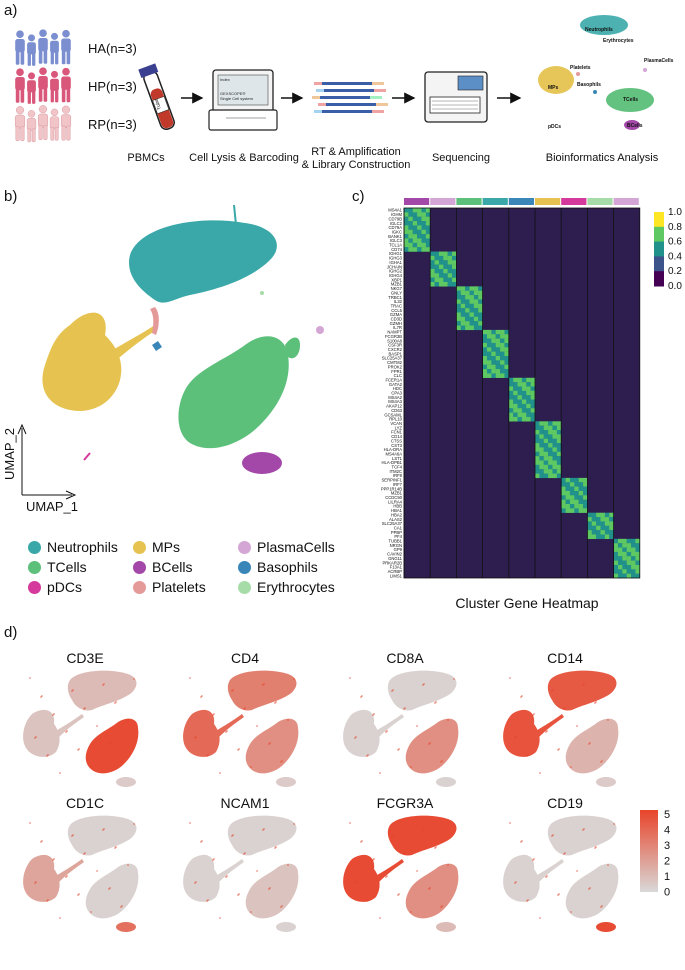 This screenshot has width=685, height=970. Describe the element at coordinates (179, 587) in the screenshot. I see `legend-label: Platelets` at that location.